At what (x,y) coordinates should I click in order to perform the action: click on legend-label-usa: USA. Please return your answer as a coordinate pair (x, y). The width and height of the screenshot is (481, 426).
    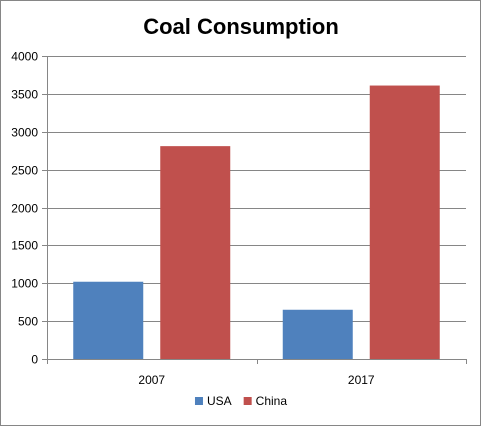
    Looking at the image, I should click on (219, 401).